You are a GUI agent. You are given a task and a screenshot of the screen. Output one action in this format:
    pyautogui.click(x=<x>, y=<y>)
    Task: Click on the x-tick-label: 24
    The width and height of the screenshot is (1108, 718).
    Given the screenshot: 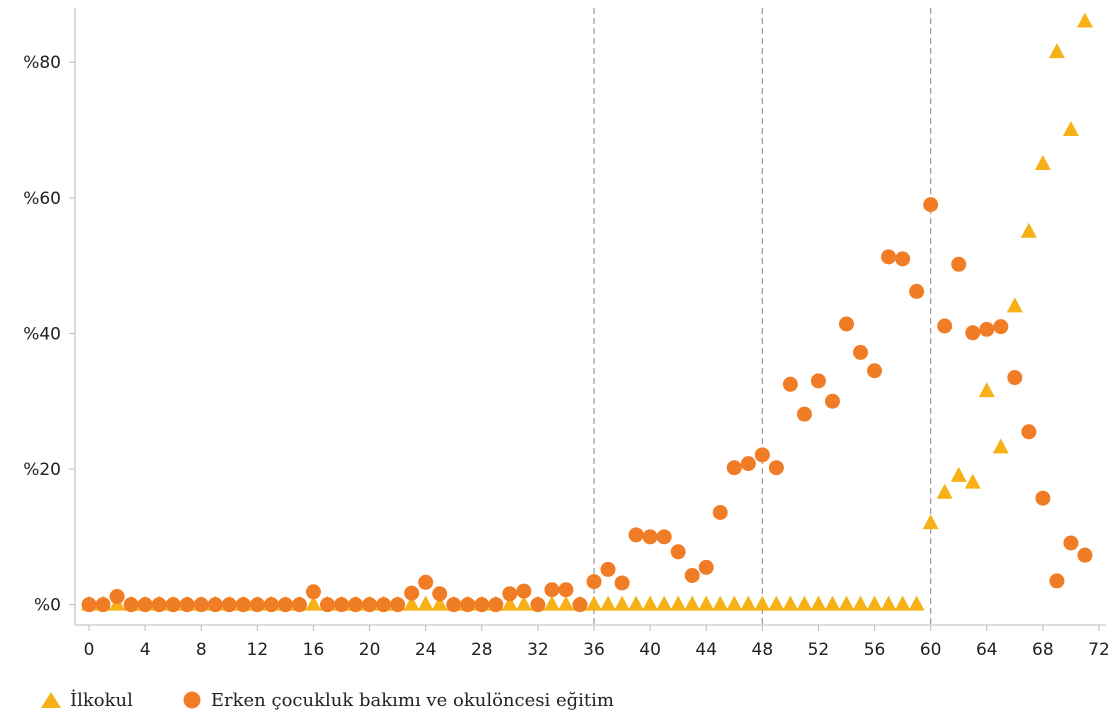 What is the action you would take?
    pyautogui.click(x=426, y=650)
    